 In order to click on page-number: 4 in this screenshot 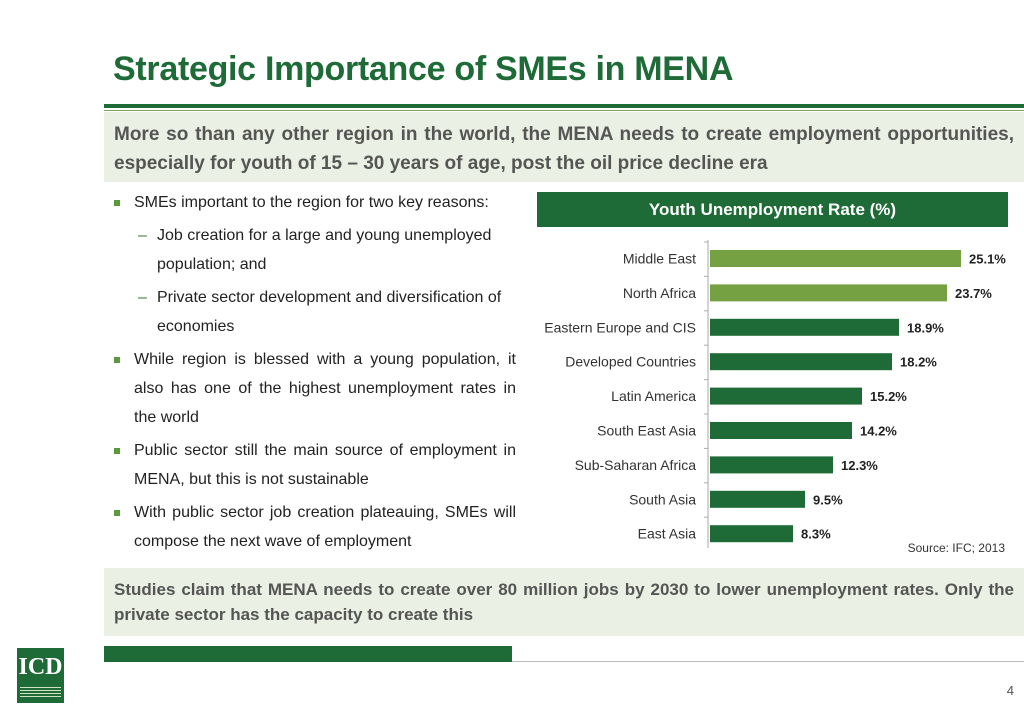, I will do `click(1010, 690)`.